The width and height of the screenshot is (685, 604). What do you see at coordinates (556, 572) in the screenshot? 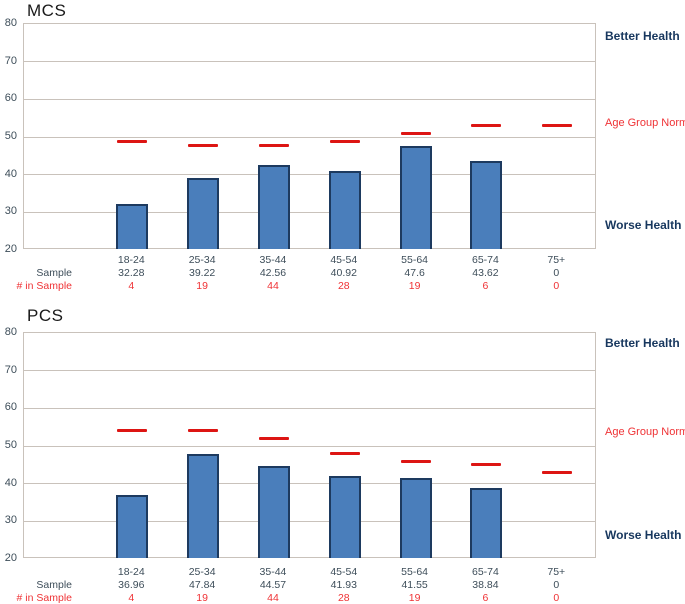
I see `category-label: 75+` at bounding box center [556, 572].